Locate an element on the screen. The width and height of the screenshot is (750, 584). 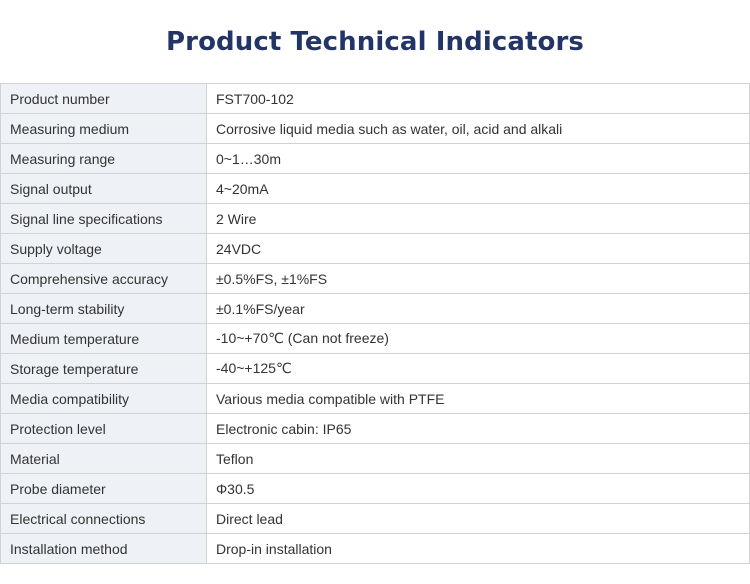
row-value: Electronic cabin: IP65 is located at coordinates (478, 428).